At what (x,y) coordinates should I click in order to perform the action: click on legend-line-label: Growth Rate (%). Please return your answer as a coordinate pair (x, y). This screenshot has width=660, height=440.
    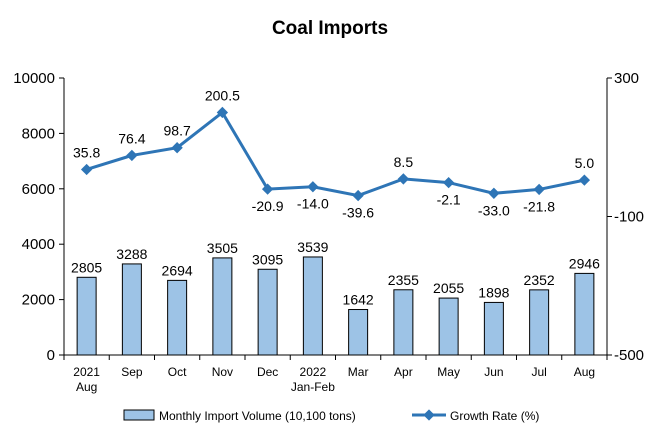
    Looking at the image, I should click on (494, 416).